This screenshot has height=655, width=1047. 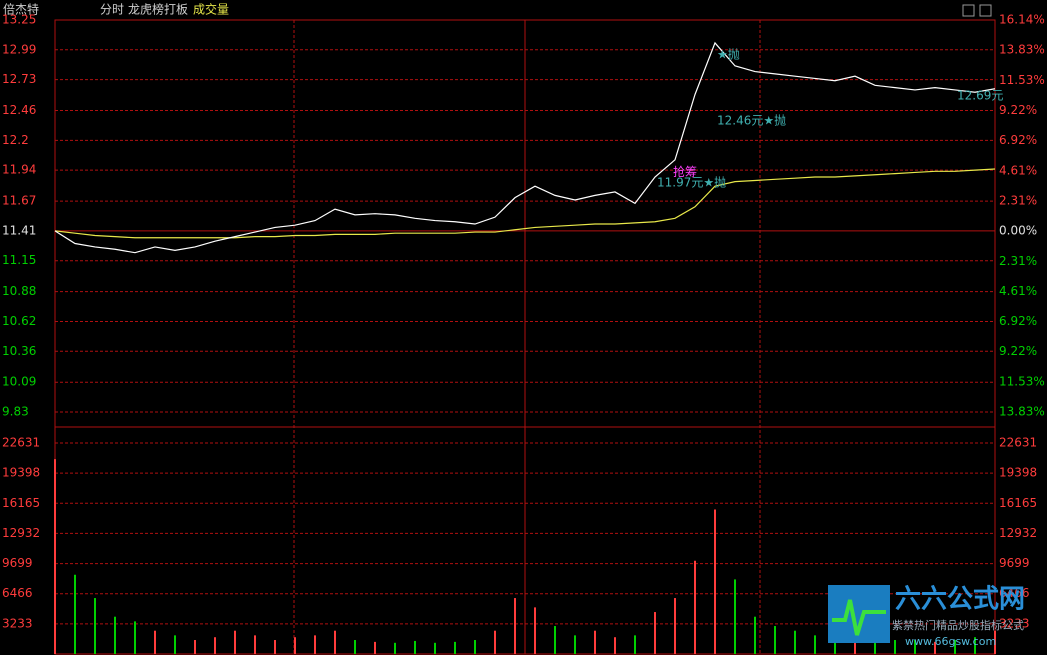 I want to click on y-tick-label: 10.88, so click(x=19, y=291).